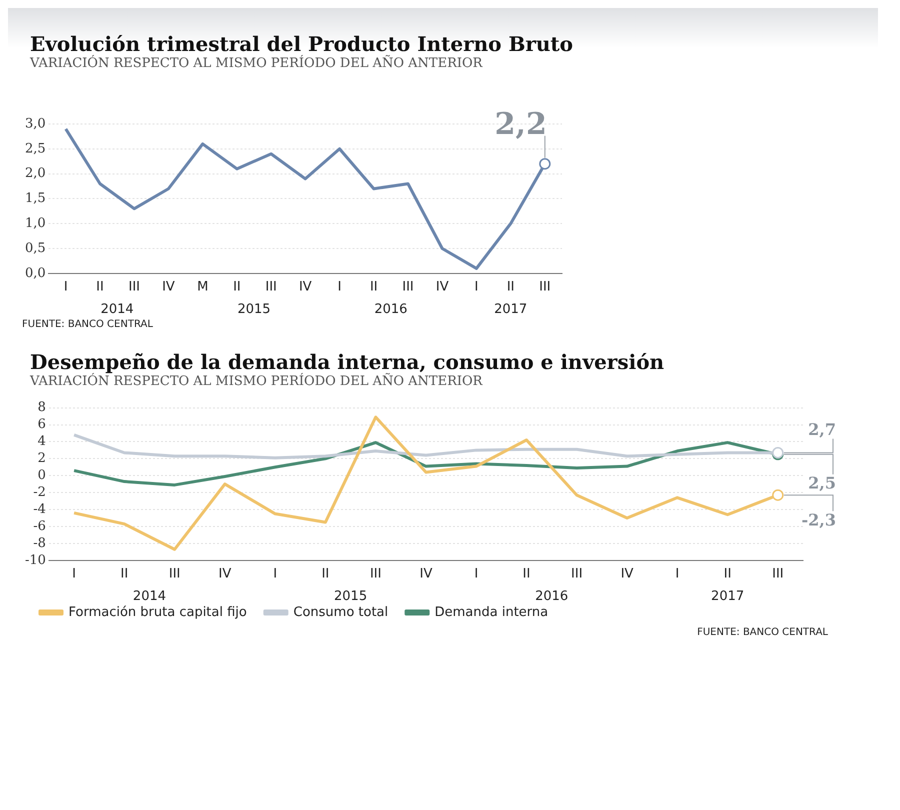  What do you see at coordinates (42, 424) in the screenshot?
I see `y-tick-label: 6` at bounding box center [42, 424].